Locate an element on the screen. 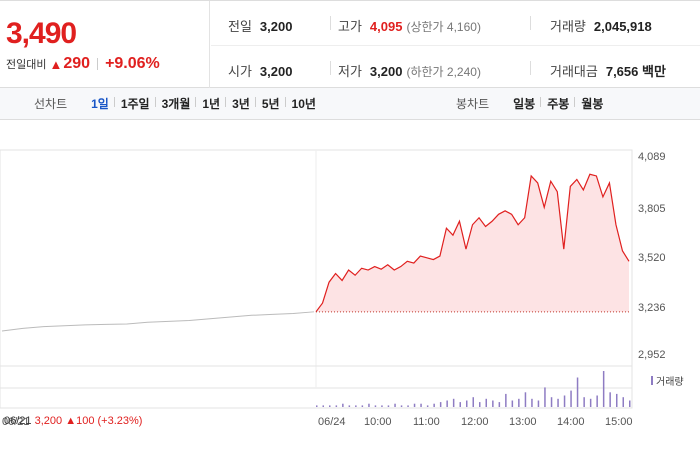 This screenshot has height=450, width=700. today-area-fill is located at coordinates (472, 243).